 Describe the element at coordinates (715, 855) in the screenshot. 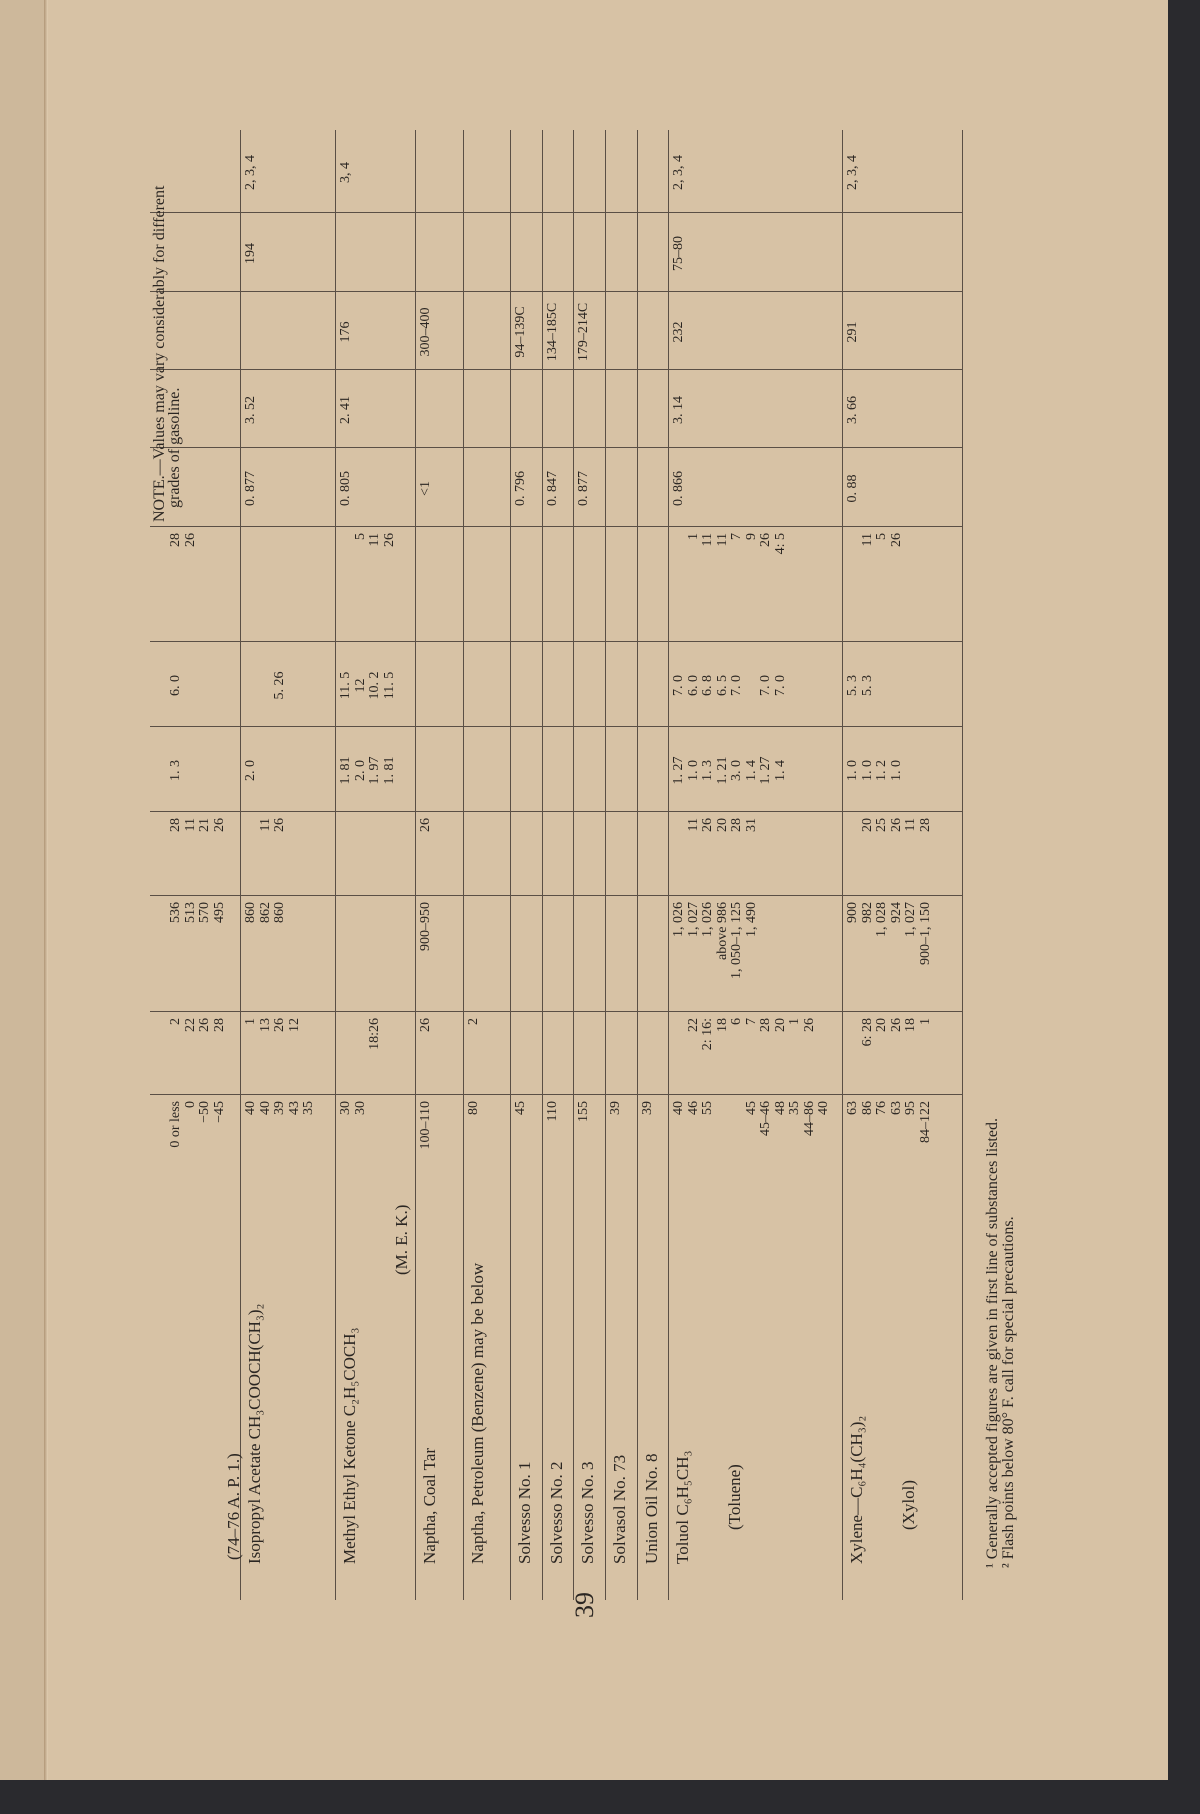

I see `cell-ref2: 11 26 20 28 31` at that location.